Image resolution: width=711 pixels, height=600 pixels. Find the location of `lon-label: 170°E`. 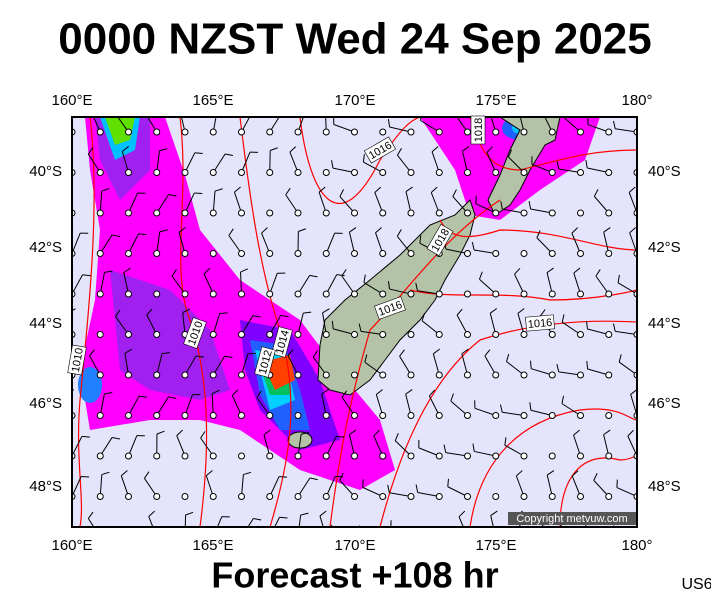

lon-label: 170°E is located at coordinates (354, 100).